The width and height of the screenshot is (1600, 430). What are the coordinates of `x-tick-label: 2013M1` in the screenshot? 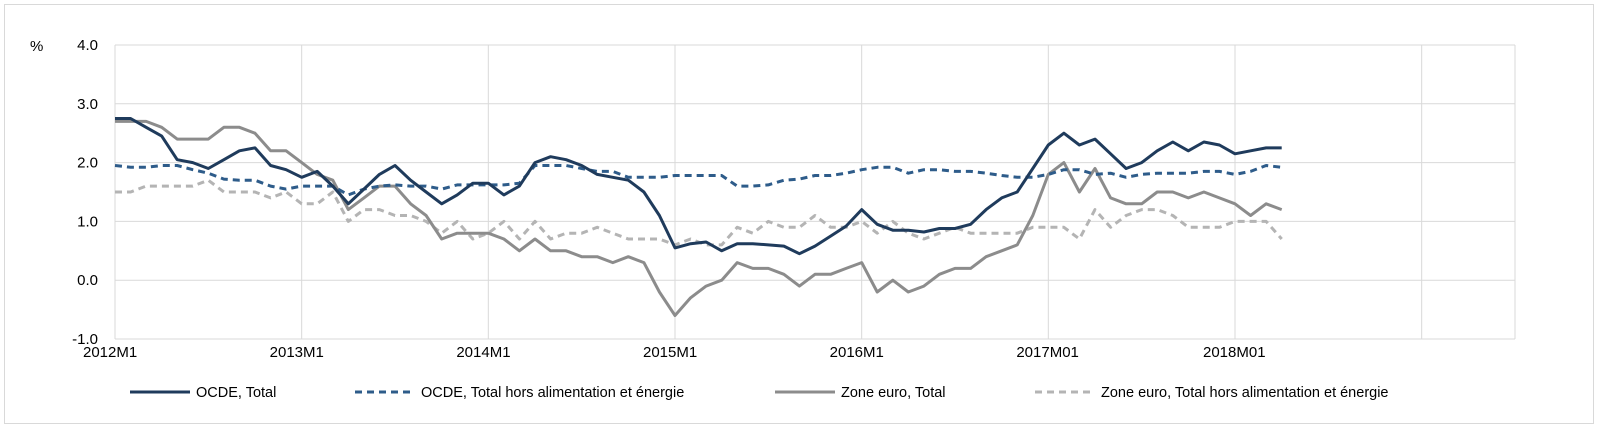 It's located at (297, 352).